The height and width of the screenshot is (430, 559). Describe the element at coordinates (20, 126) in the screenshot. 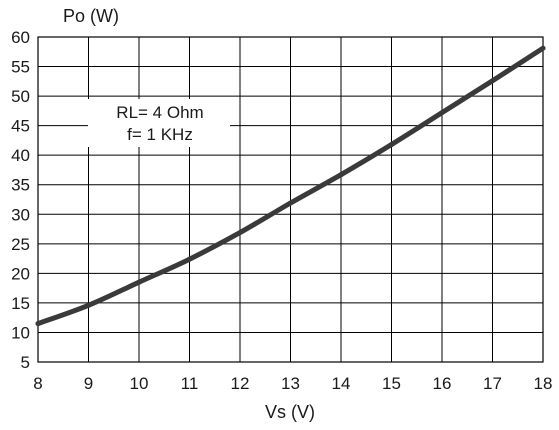

I see `y-tick-label: 45` at that location.